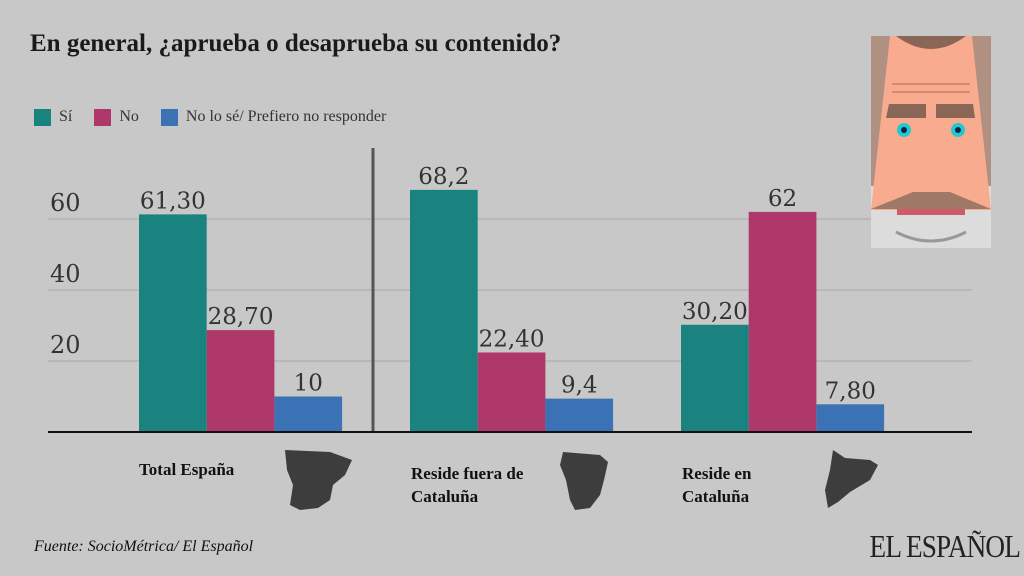  What do you see at coordinates (579, 386) in the screenshot?
I see `data-label: 9,4` at bounding box center [579, 386].